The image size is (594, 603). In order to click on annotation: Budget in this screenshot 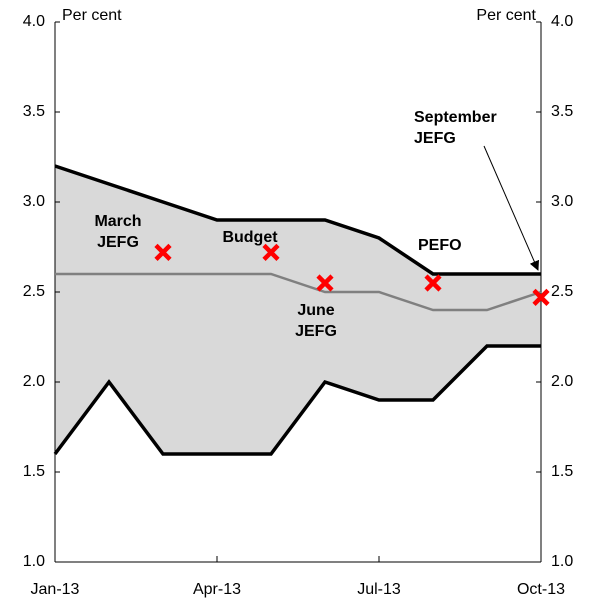, I will do `click(250, 237)`.